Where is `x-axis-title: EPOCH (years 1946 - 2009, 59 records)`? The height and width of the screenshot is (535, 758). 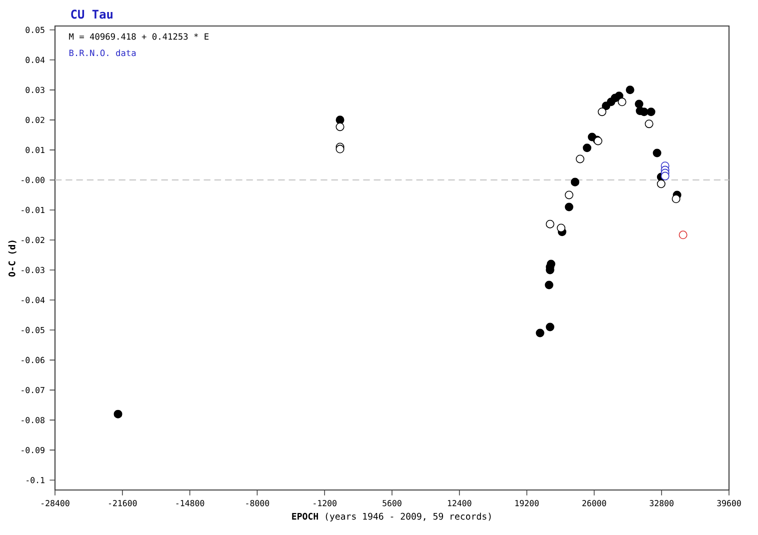 x-axis-title: EPOCH (years 1946 - 2009, 59 records) is located at coordinates (391, 517).